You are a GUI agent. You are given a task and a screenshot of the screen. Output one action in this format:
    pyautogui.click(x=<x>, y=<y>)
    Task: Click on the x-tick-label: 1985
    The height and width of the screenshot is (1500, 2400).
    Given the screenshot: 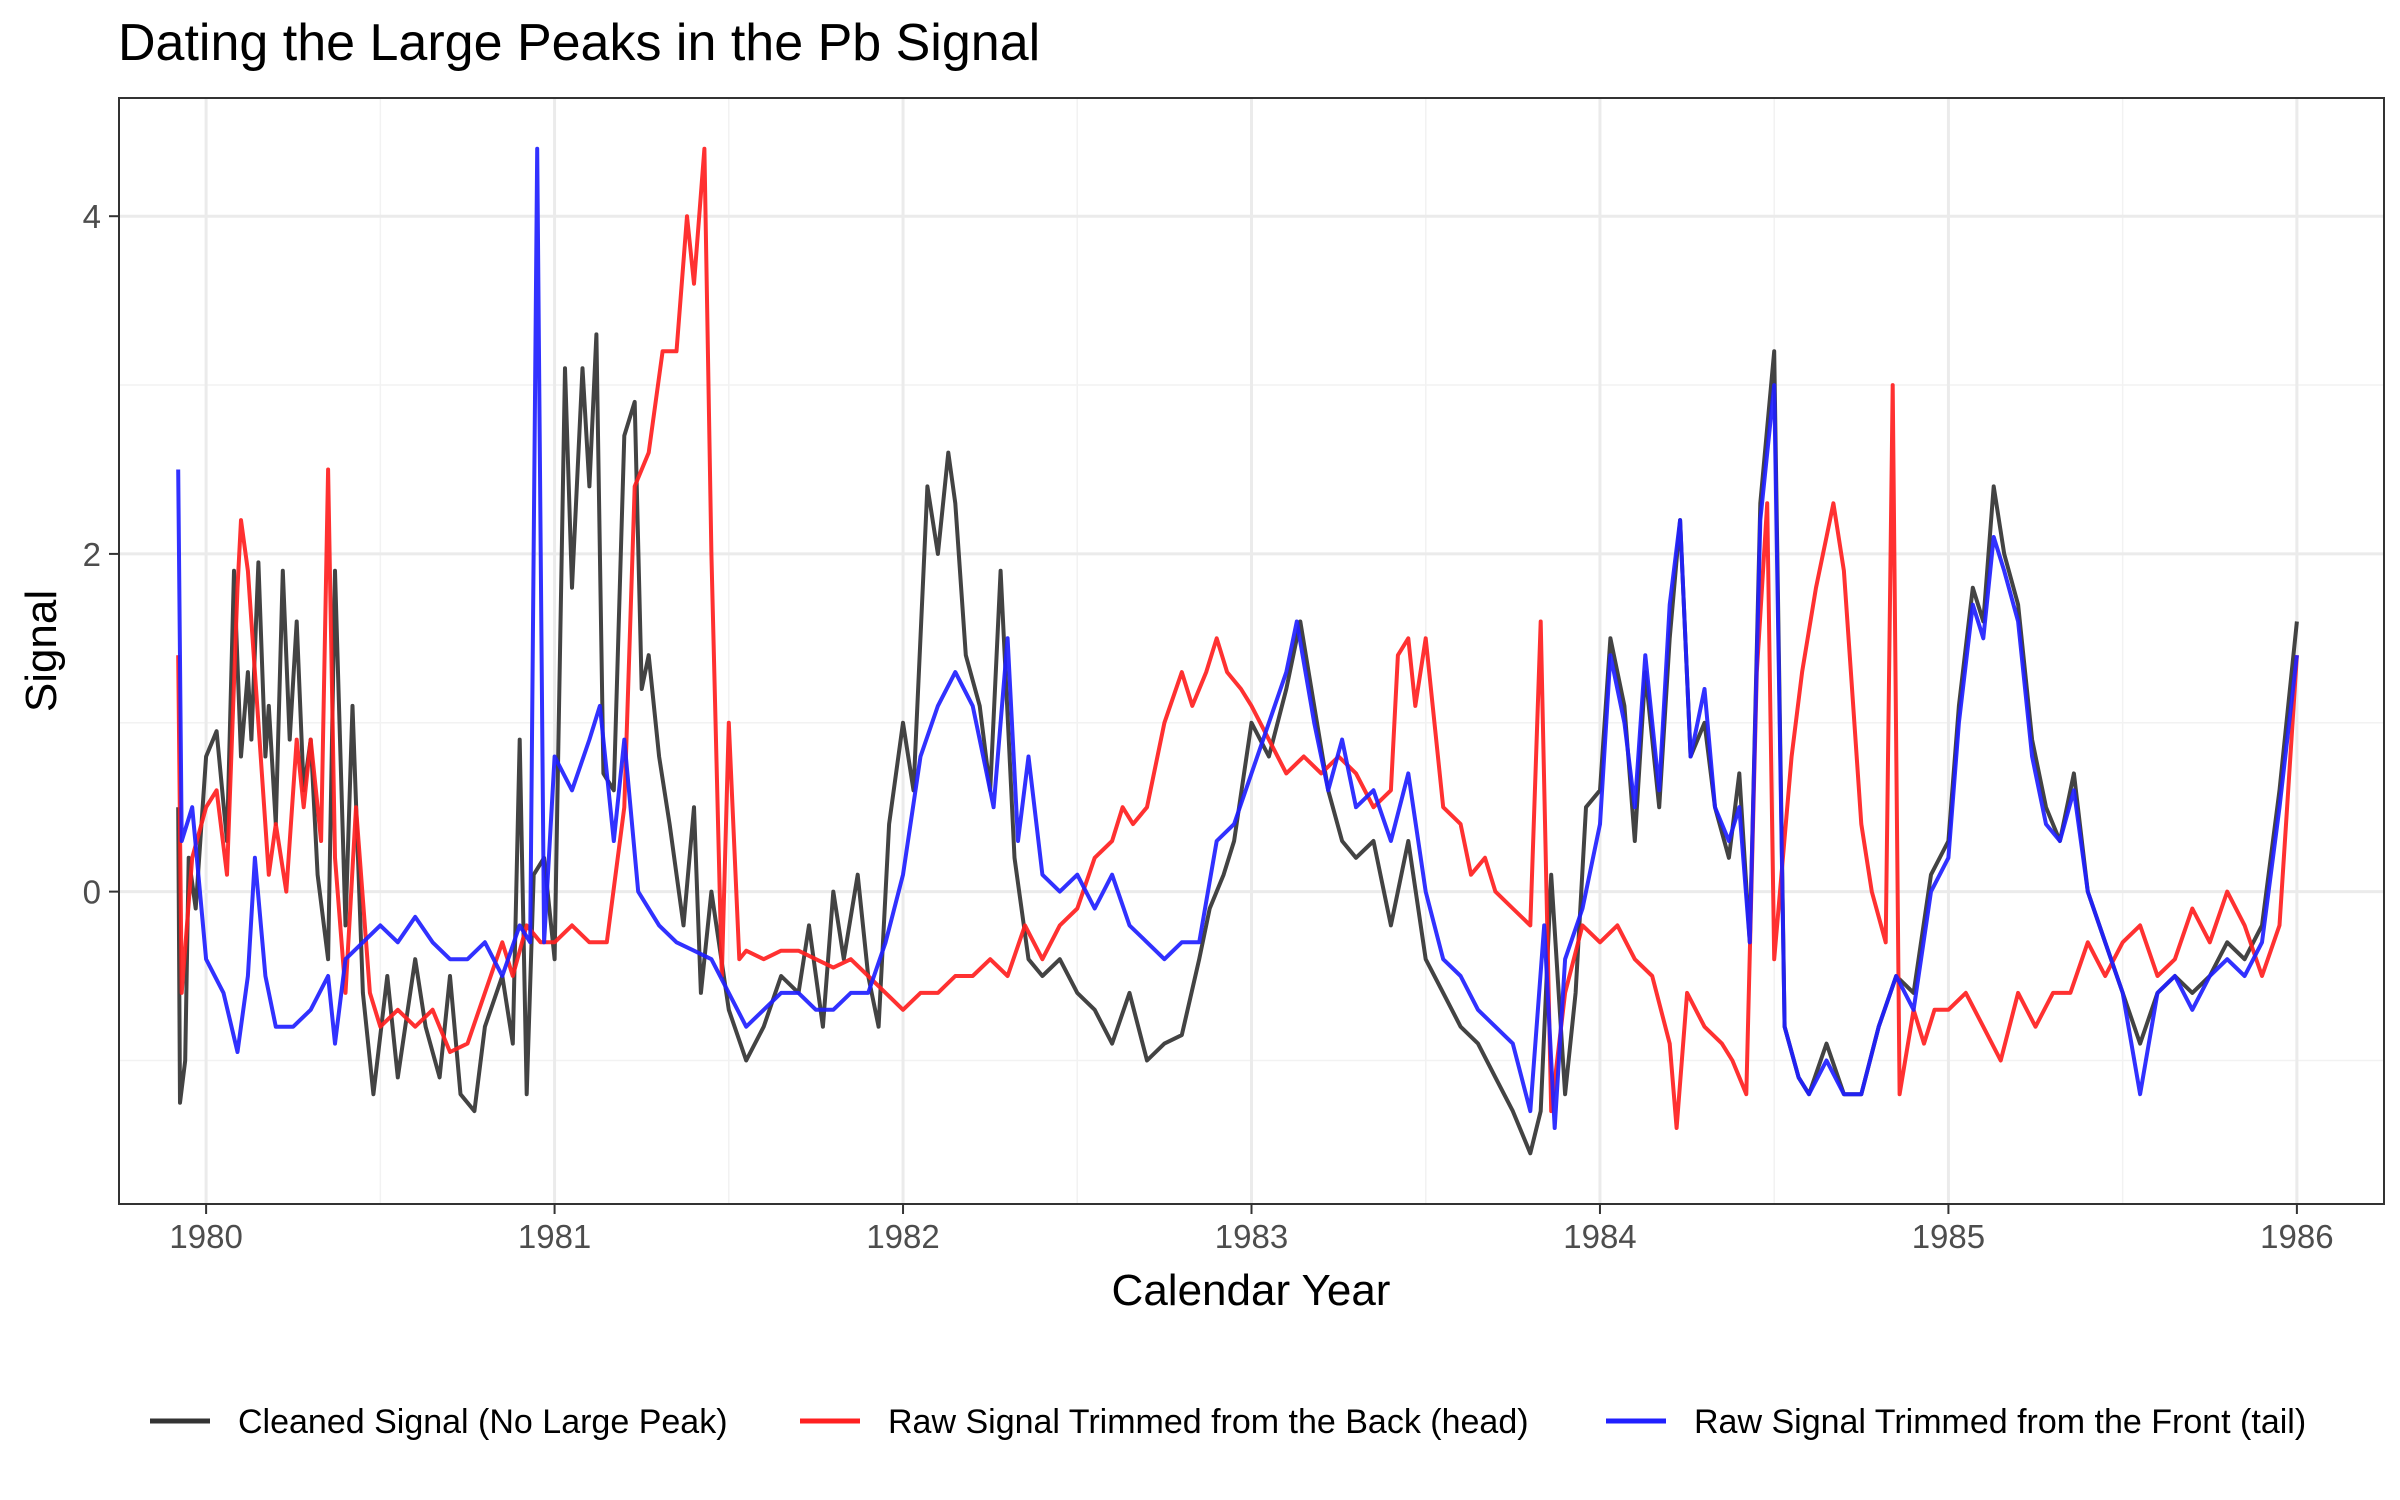 What is the action you would take?
    pyautogui.click(x=1948, y=1236)
    